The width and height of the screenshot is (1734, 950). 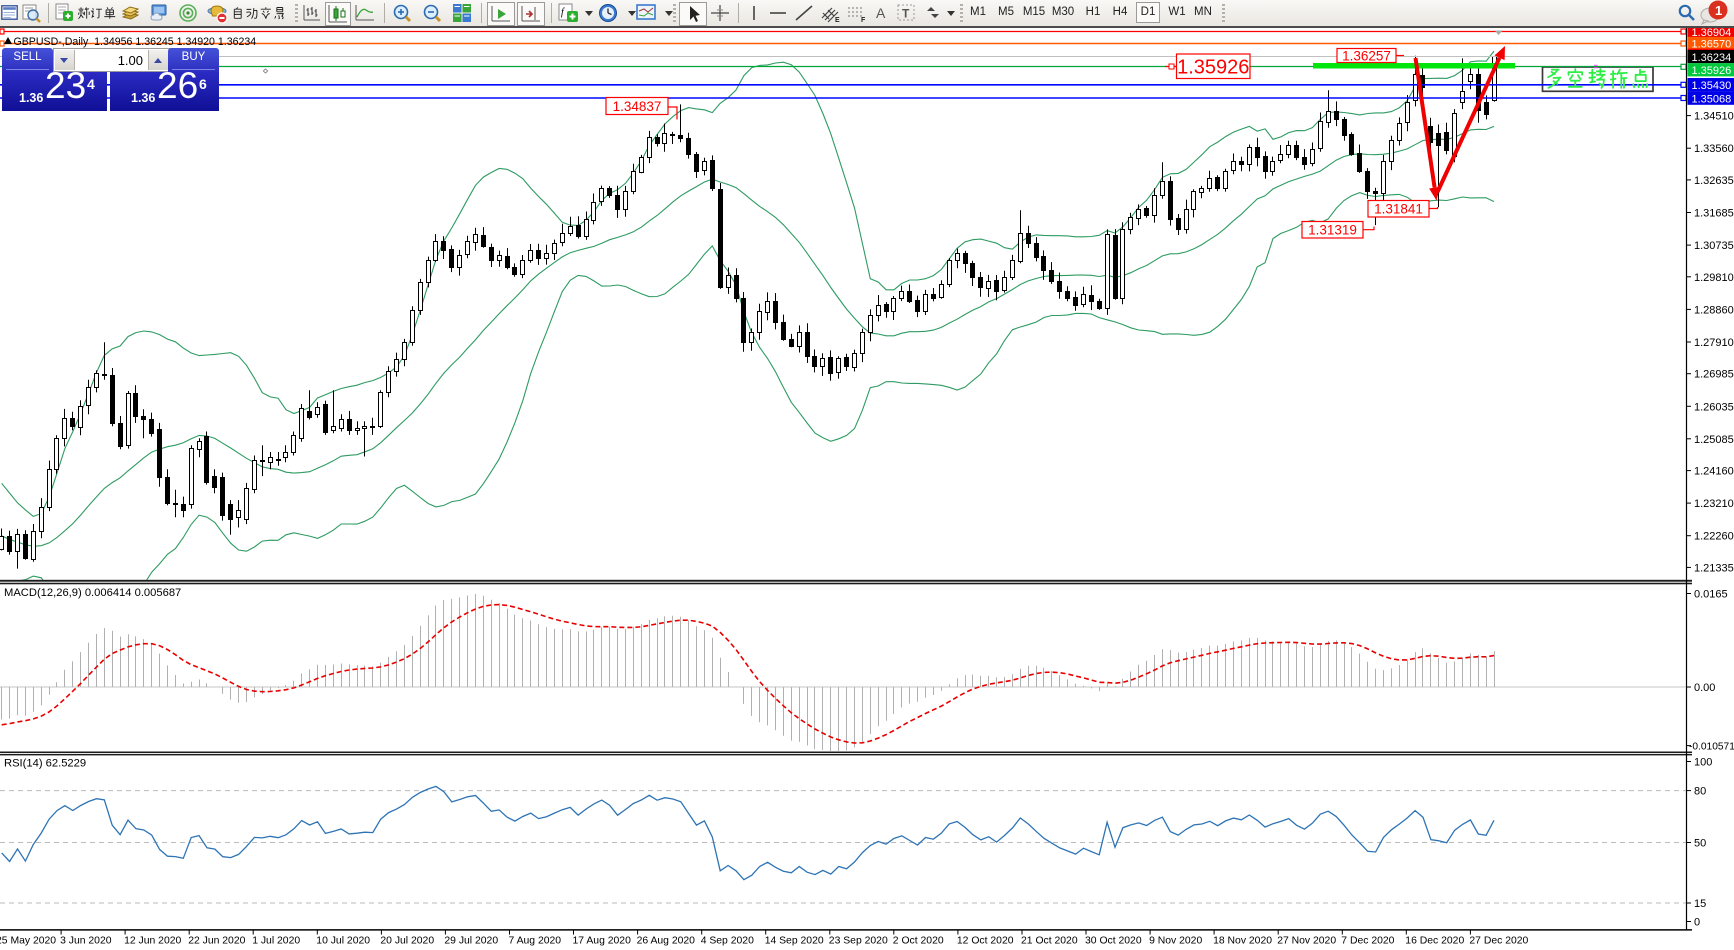 I want to click on svg-text: 26 Aug 2020, so click(x=666, y=941).